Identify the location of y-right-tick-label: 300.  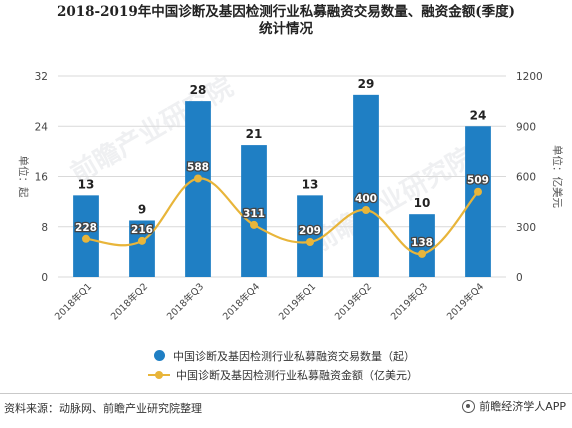
(526, 228).